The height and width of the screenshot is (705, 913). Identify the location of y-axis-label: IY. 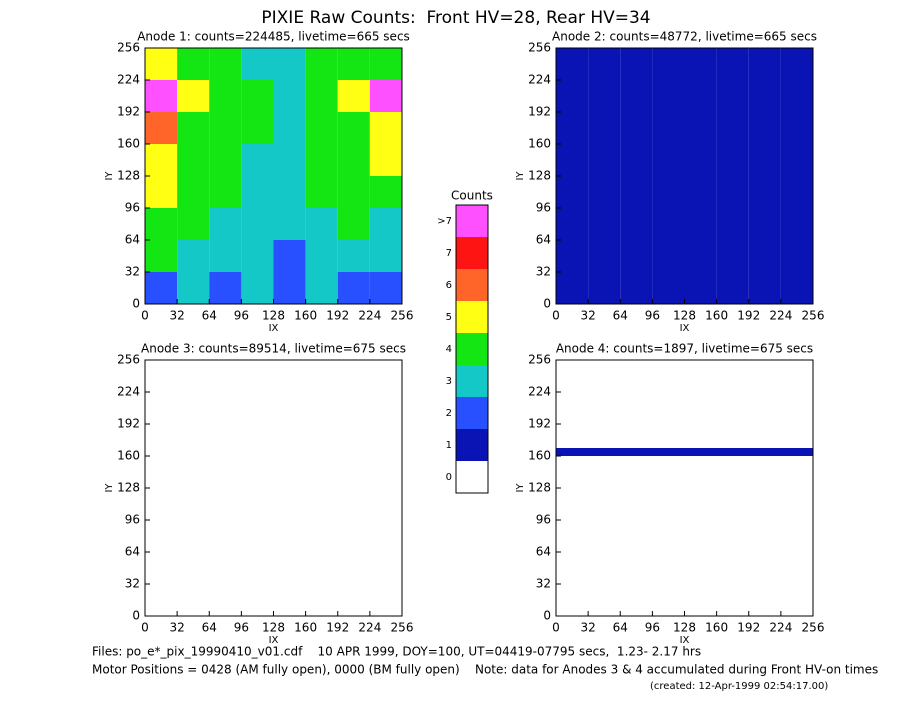
(109, 488).